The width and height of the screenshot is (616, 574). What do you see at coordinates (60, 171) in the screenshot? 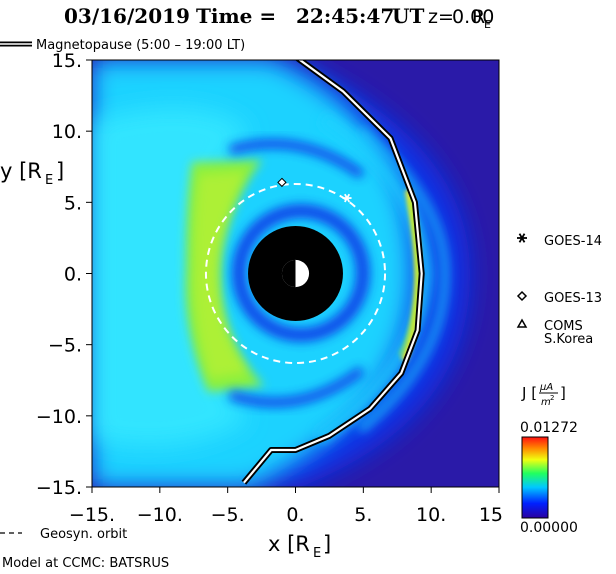
I see `y-axis-label-close: ]` at bounding box center [60, 171].